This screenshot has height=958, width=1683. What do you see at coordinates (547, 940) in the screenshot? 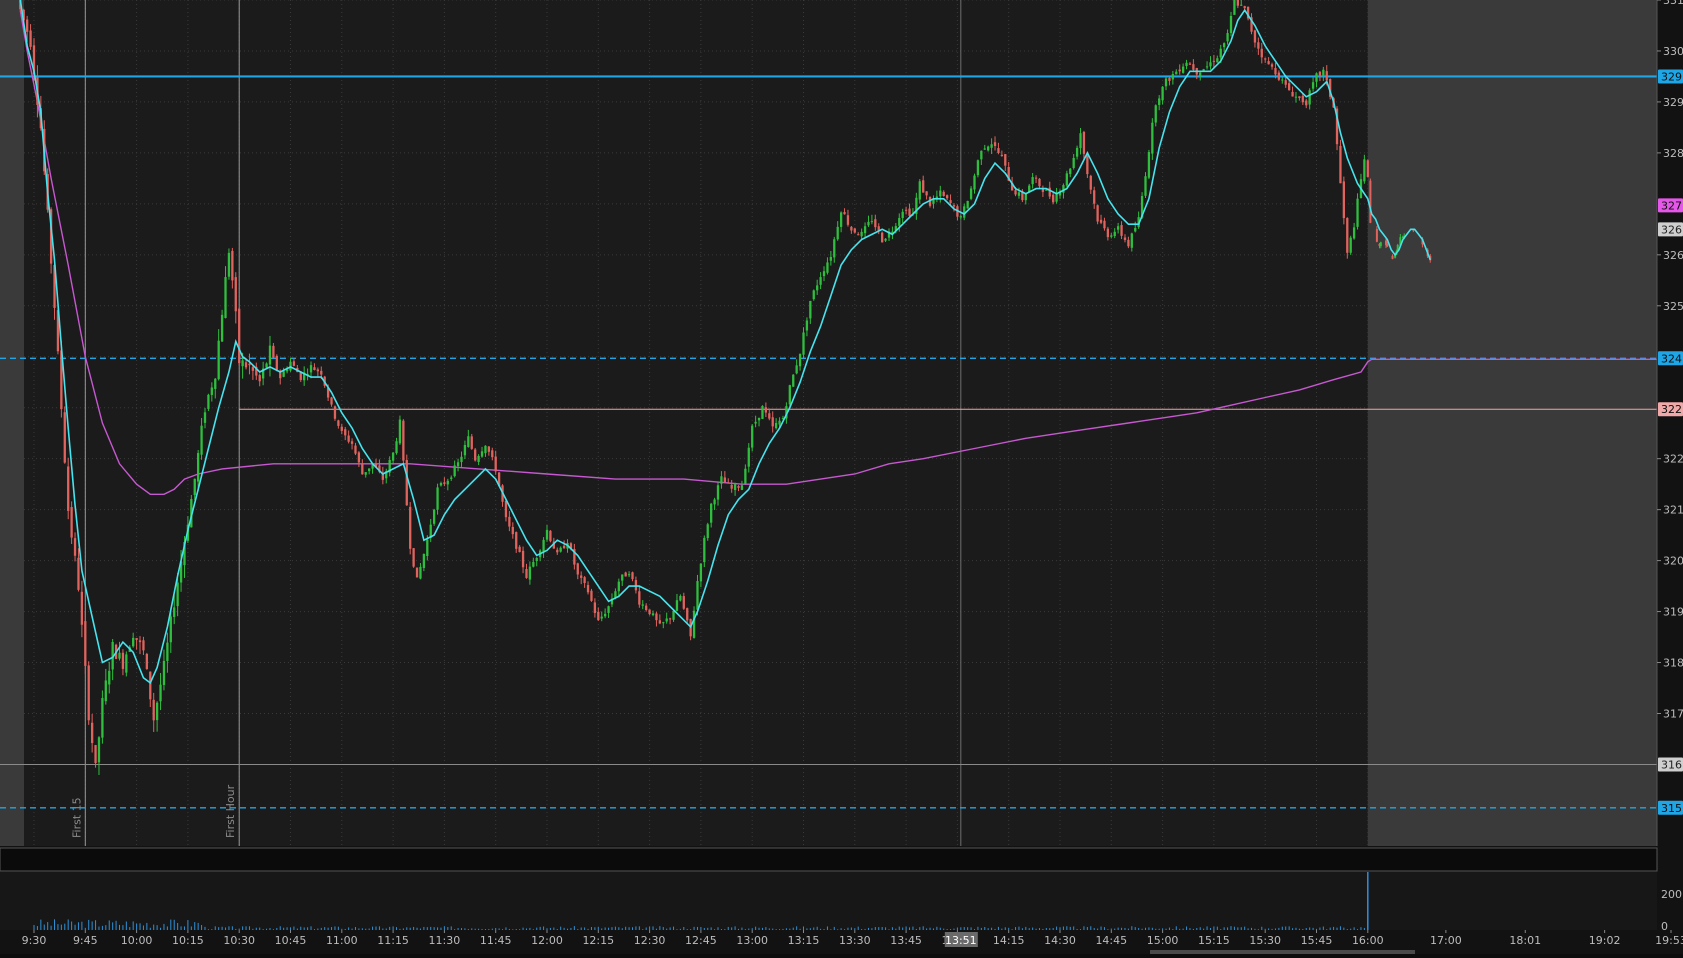
I see `time-tick-label: 12:00` at bounding box center [547, 940].